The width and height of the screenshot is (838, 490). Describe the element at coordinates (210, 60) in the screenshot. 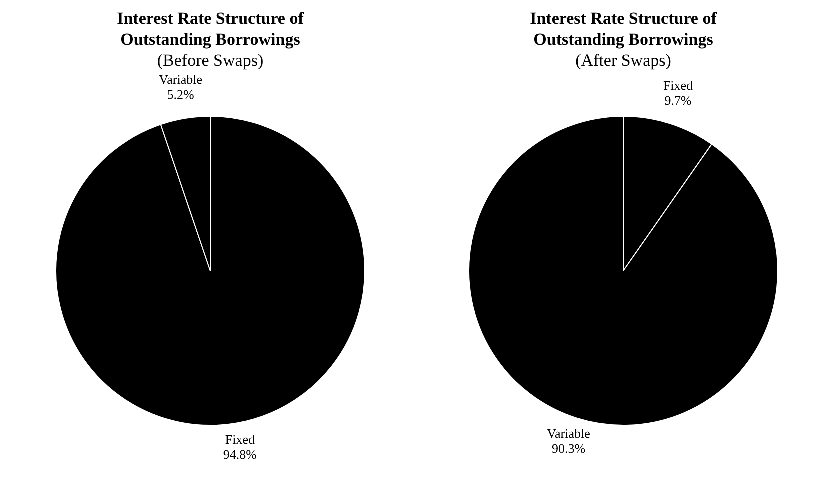

I see `chart-subtitle: (Before Swaps)` at that location.